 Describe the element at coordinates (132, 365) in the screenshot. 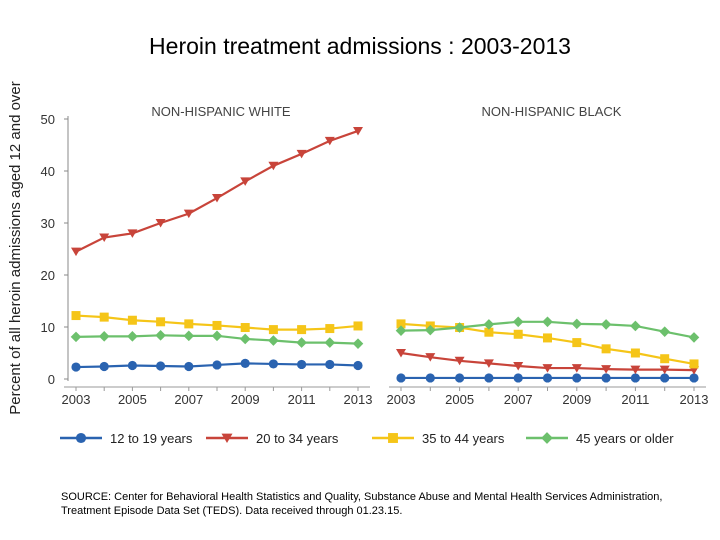

I see `data-point-white-0-2005` at that location.